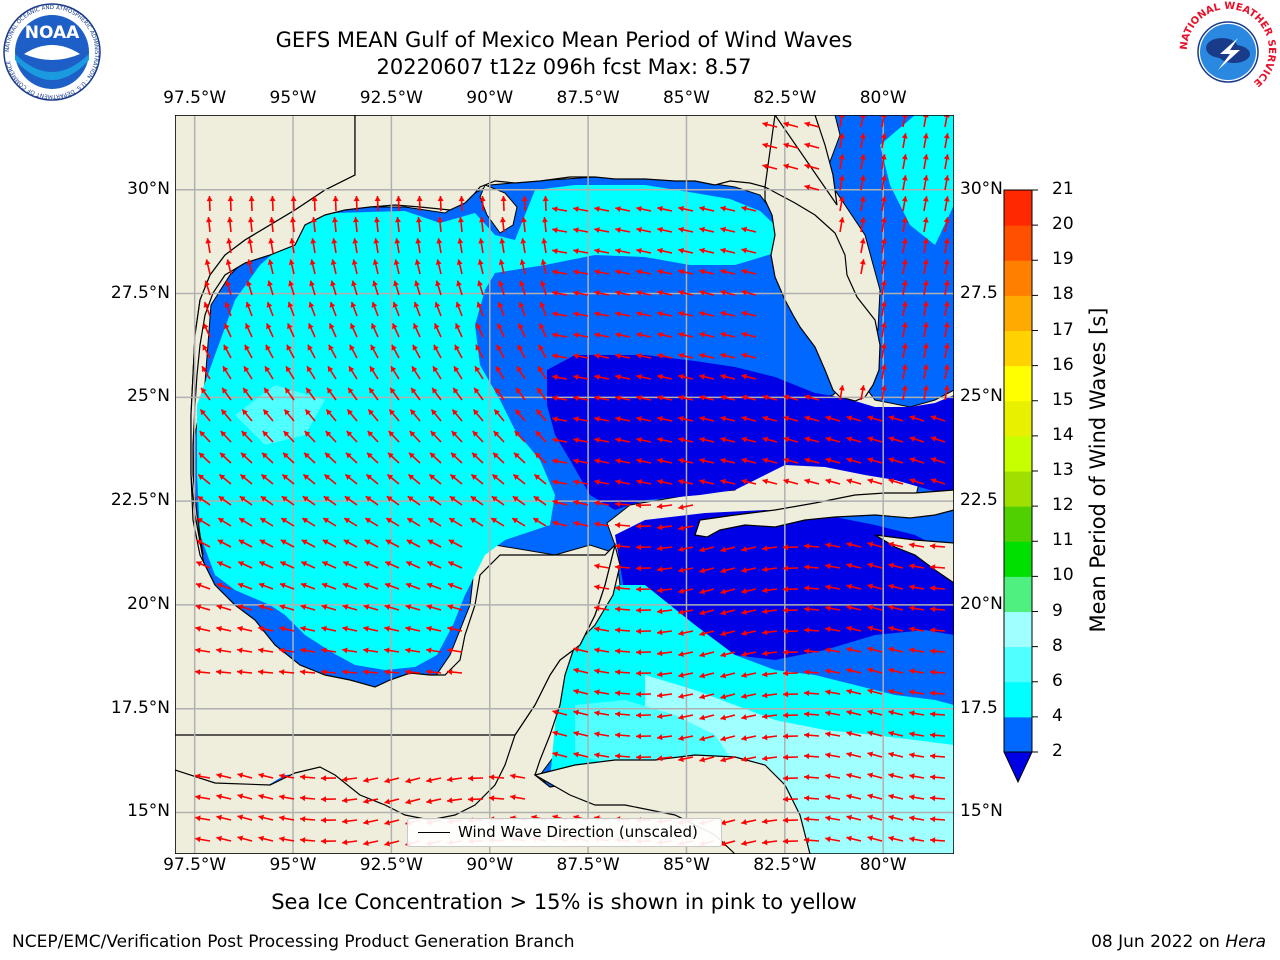 This screenshot has width=1280, height=960. I want to click on legend-label: Wind Wave Direction (unscaled), so click(578, 832).